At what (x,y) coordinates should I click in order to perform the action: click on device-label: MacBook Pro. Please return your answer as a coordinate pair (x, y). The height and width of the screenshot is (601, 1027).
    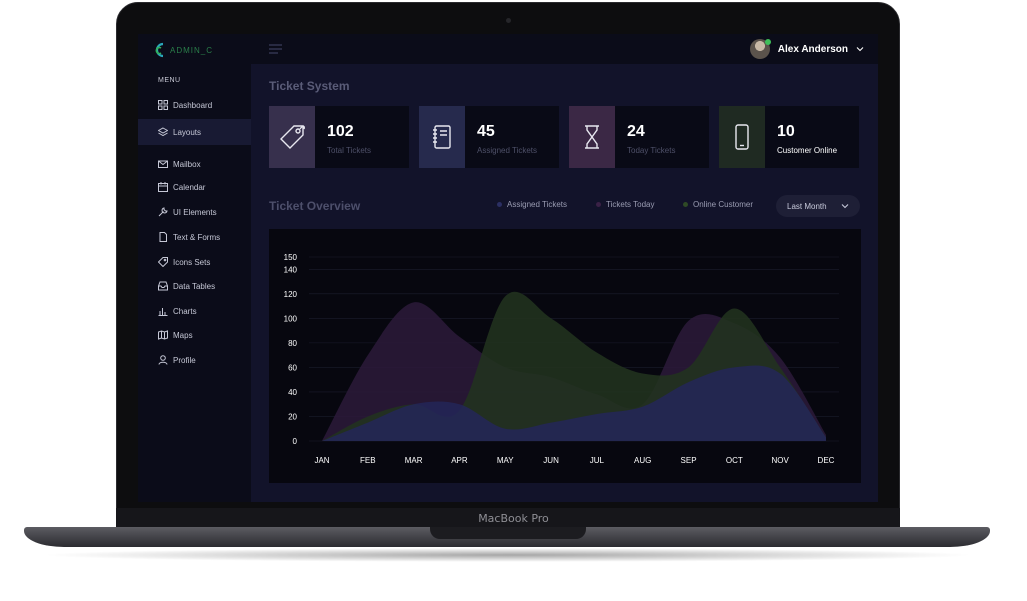
    Looking at the image, I should click on (513, 518).